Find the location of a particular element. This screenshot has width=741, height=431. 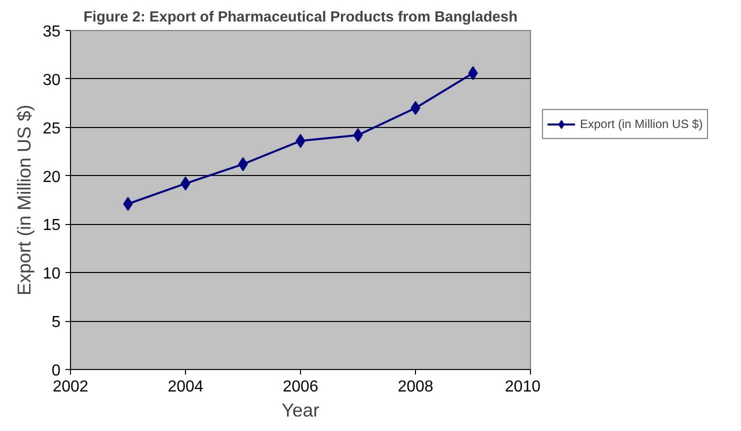

legend-label: Export (in Million US $) is located at coordinates (641, 124).